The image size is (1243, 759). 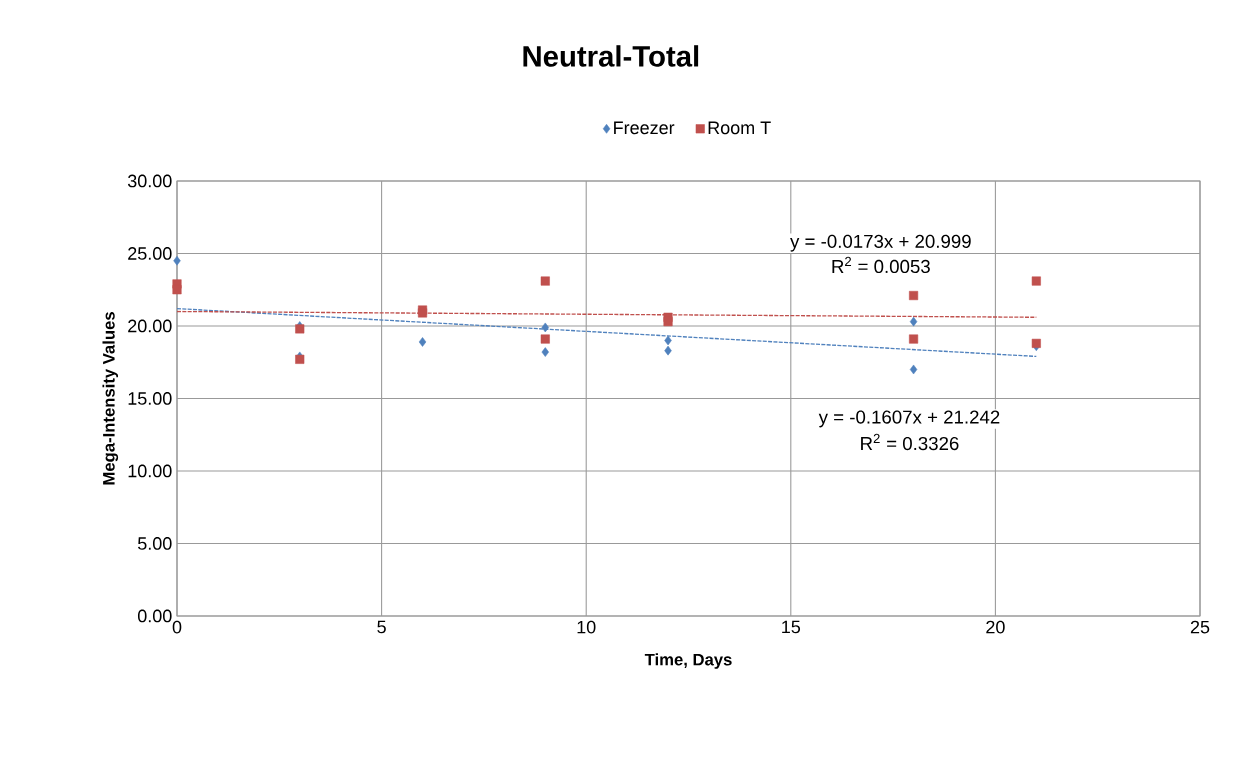 I want to click on y-axis-title: Mega-Intensity Values, so click(x=110, y=398).